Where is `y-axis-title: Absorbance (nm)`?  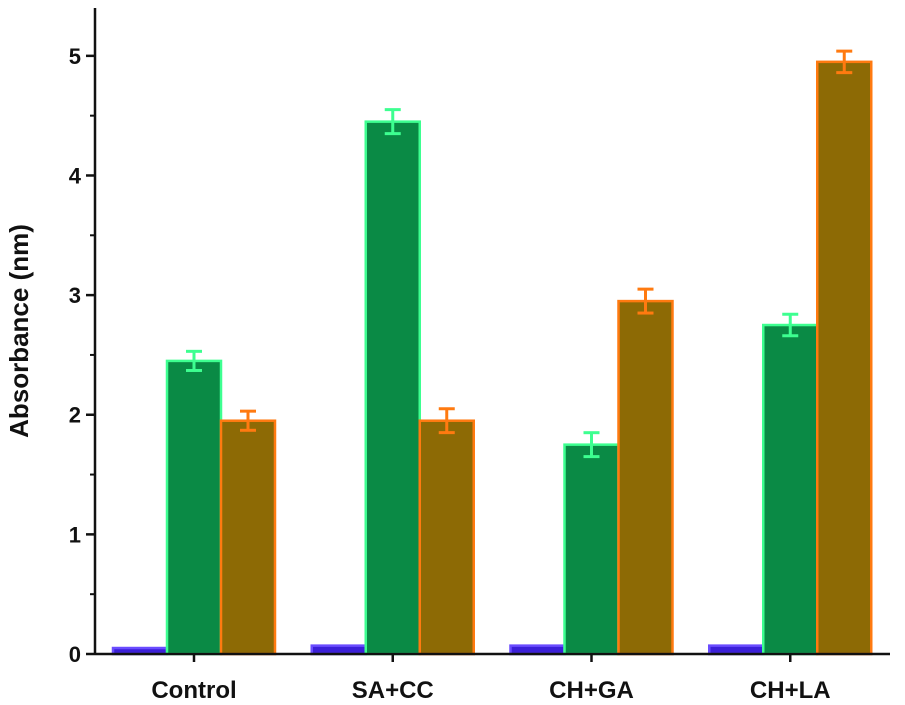 y-axis-title: Absorbance (nm) is located at coordinates (19, 331).